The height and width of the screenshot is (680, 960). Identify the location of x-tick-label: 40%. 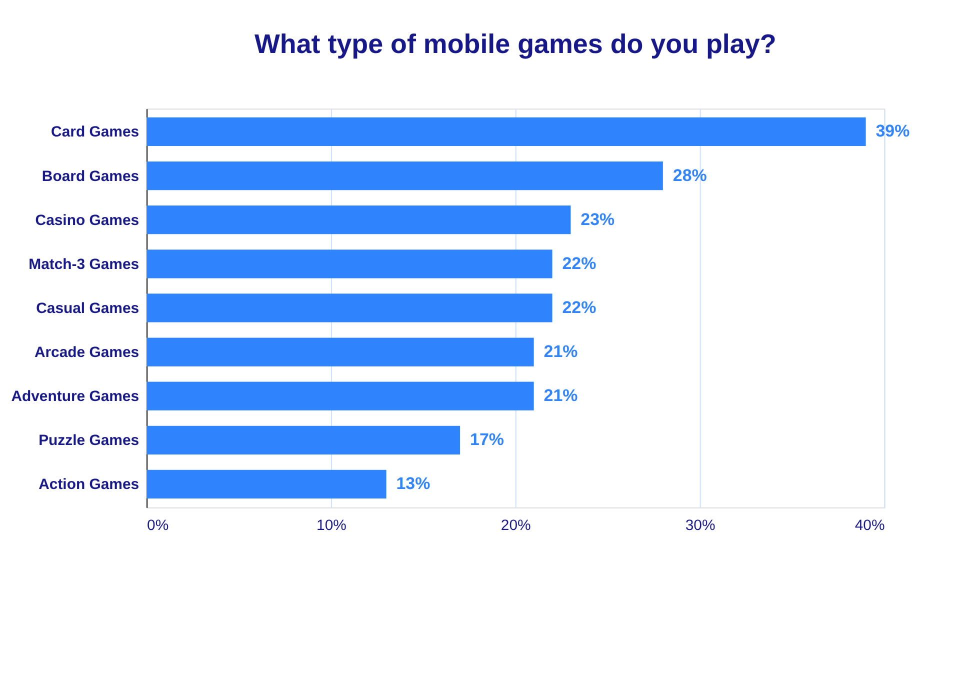
(869, 525).